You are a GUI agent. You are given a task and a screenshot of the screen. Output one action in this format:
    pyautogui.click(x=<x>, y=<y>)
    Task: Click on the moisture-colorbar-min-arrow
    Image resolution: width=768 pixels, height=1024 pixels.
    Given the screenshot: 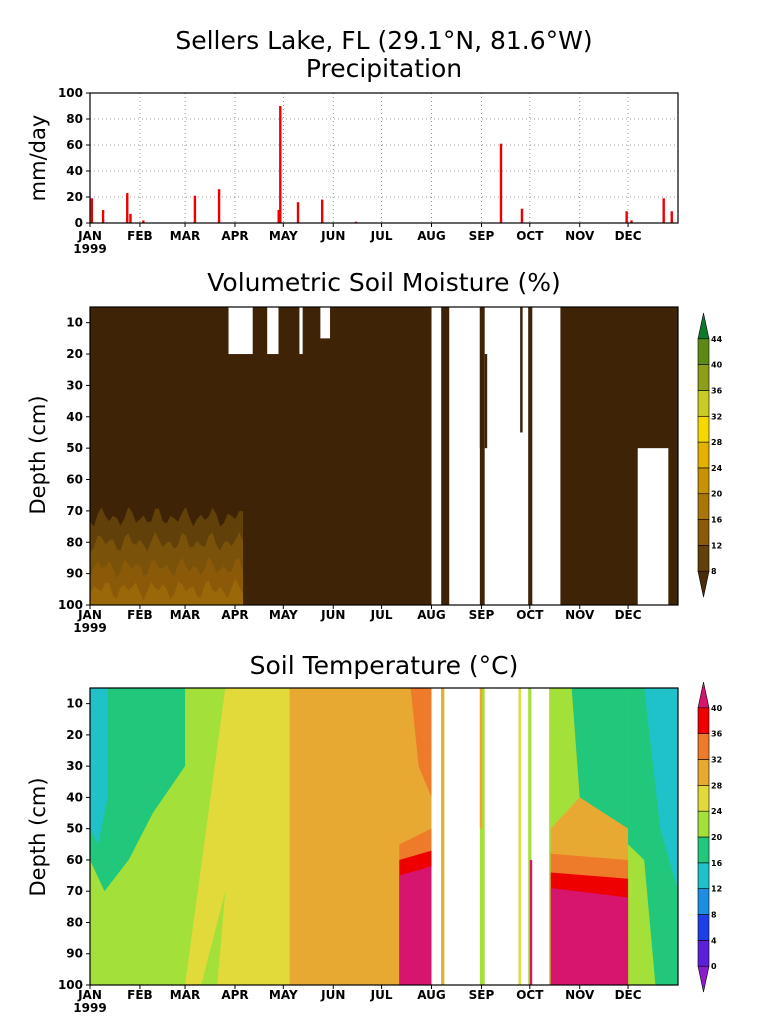 What is the action you would take?
    pyautogui.click(x=703, y=584)
    